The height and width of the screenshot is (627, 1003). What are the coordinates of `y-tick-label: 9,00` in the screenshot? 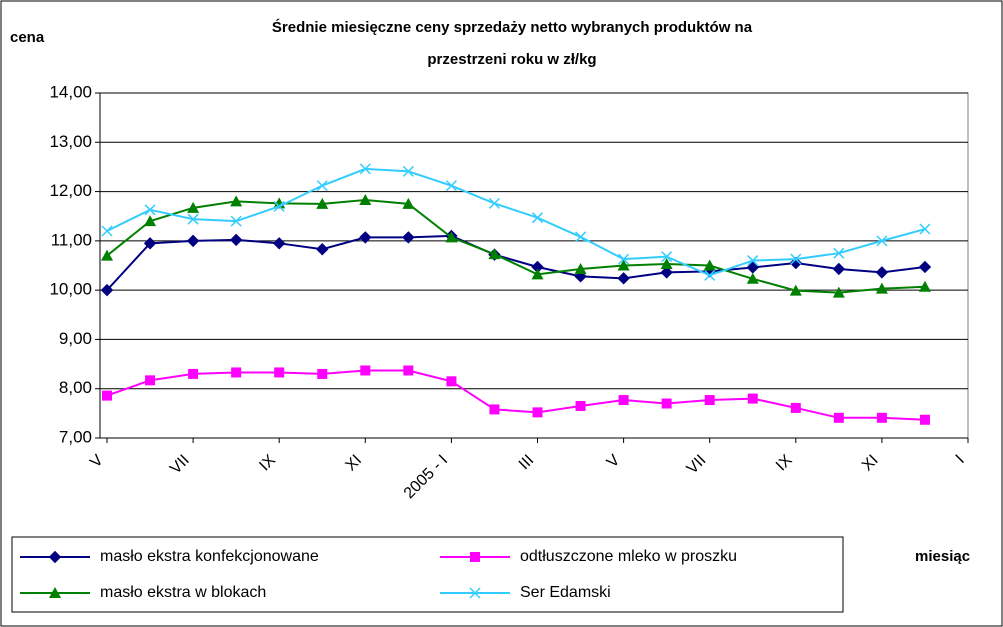 It's located at (75, 338).